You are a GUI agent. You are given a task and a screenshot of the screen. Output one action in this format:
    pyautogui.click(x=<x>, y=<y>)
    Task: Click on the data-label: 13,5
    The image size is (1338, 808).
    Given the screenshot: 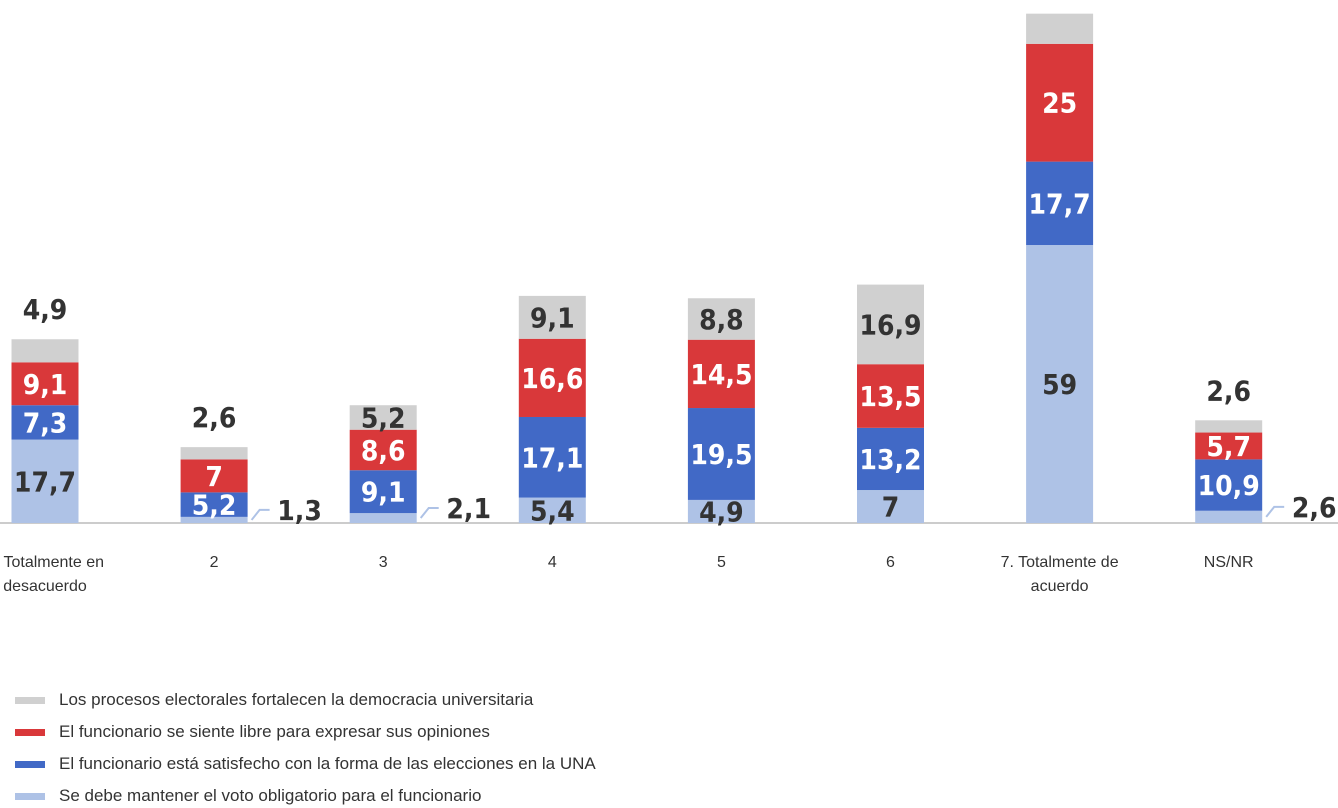 What is the action you would take?
    pyautogui.click(x=890, y=396)
    